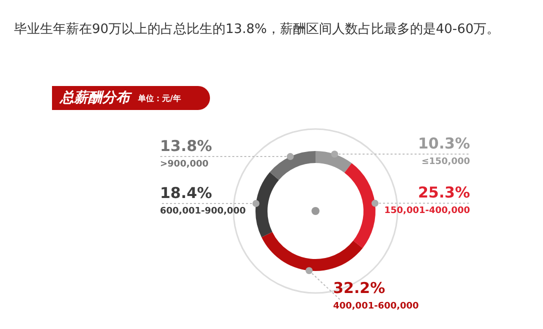  Describe the element at coordinates (376, 307) in the screenshot. I see `slice-label: 400,001-600,000` at that location.